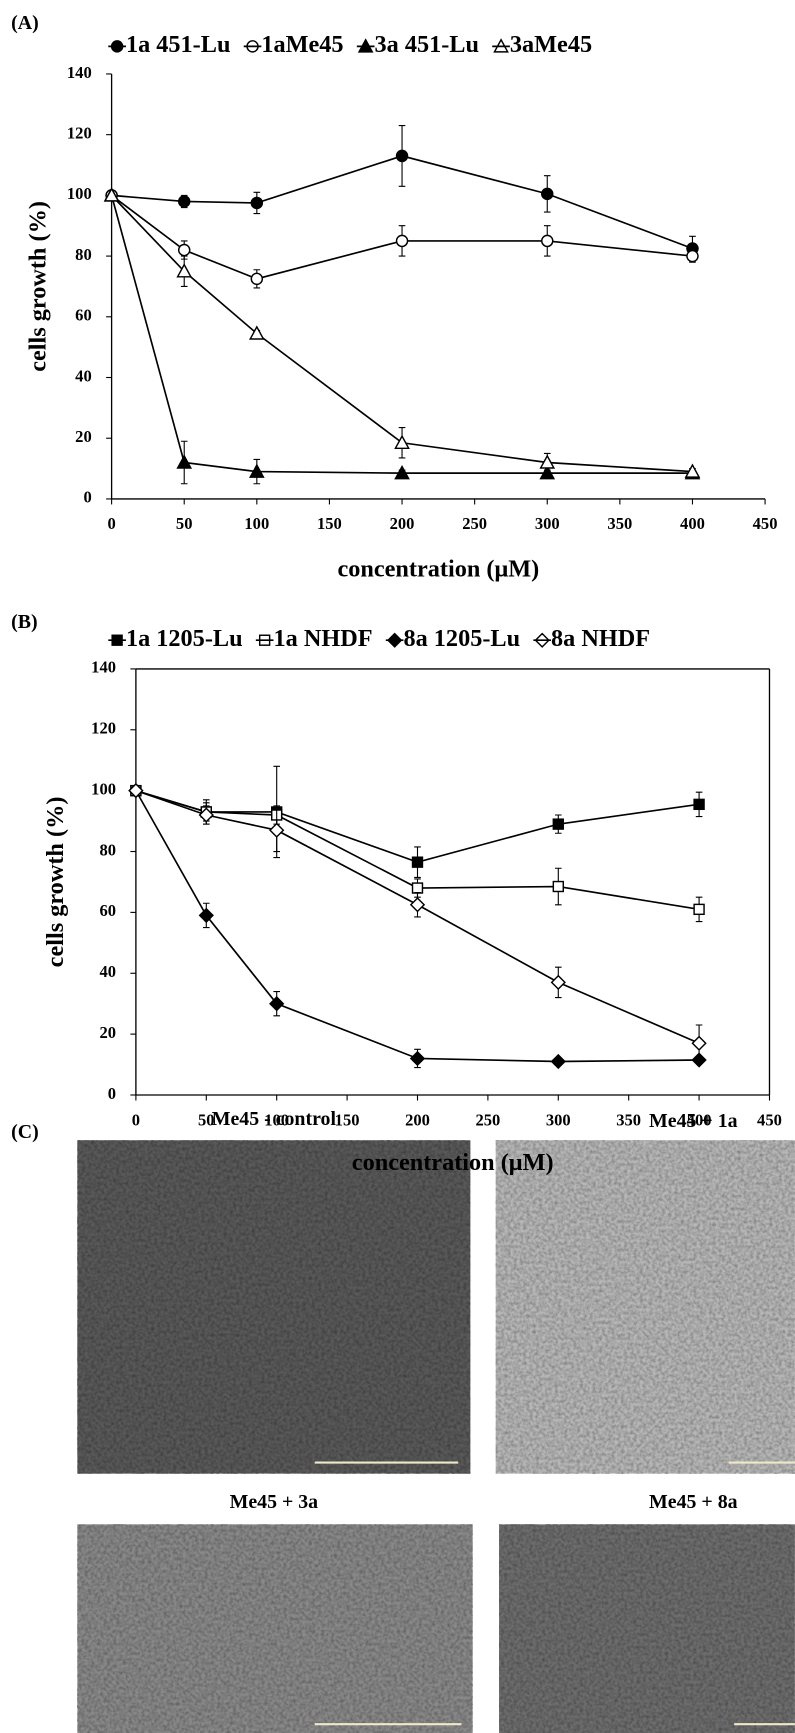 The image size is (795, 1733). Describe the element at coordinates (24, 622) in the screenshot. I see `panel-label: (B)` at that location.